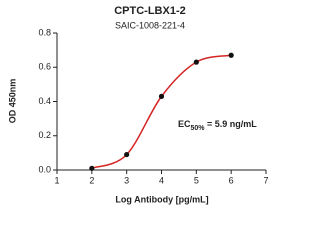 The height and width of the screenshot is (240, 320). What do you see at coordinates (44, 135) in the screenshot?
I see `y-tick-label: 0.2` at bounding box center [44, 135].